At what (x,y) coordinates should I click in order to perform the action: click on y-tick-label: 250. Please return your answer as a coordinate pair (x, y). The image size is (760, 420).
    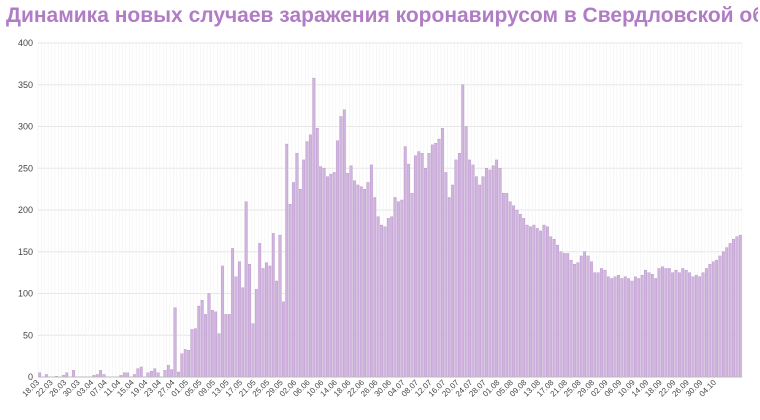
    Looking at the image, I should click on (25, 168).